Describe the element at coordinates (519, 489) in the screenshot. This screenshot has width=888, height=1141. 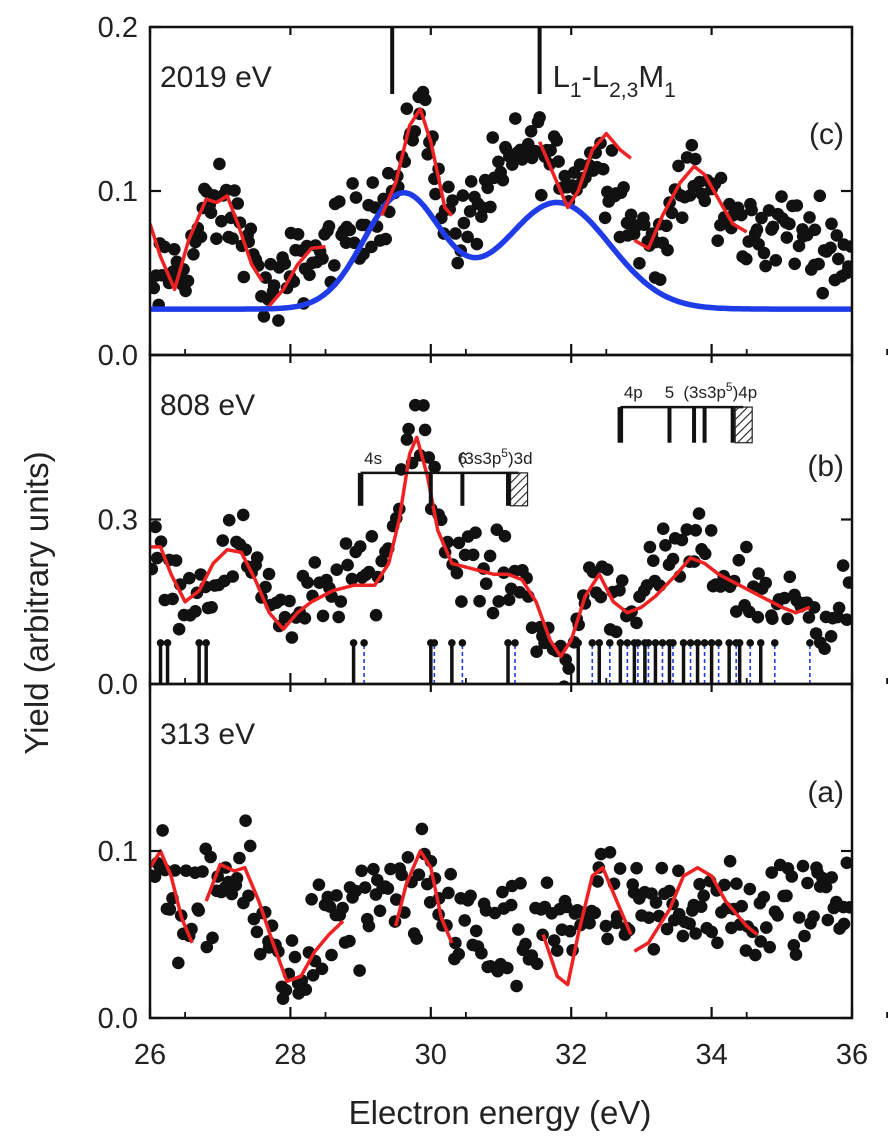
I see `series-limit-box` at that location.